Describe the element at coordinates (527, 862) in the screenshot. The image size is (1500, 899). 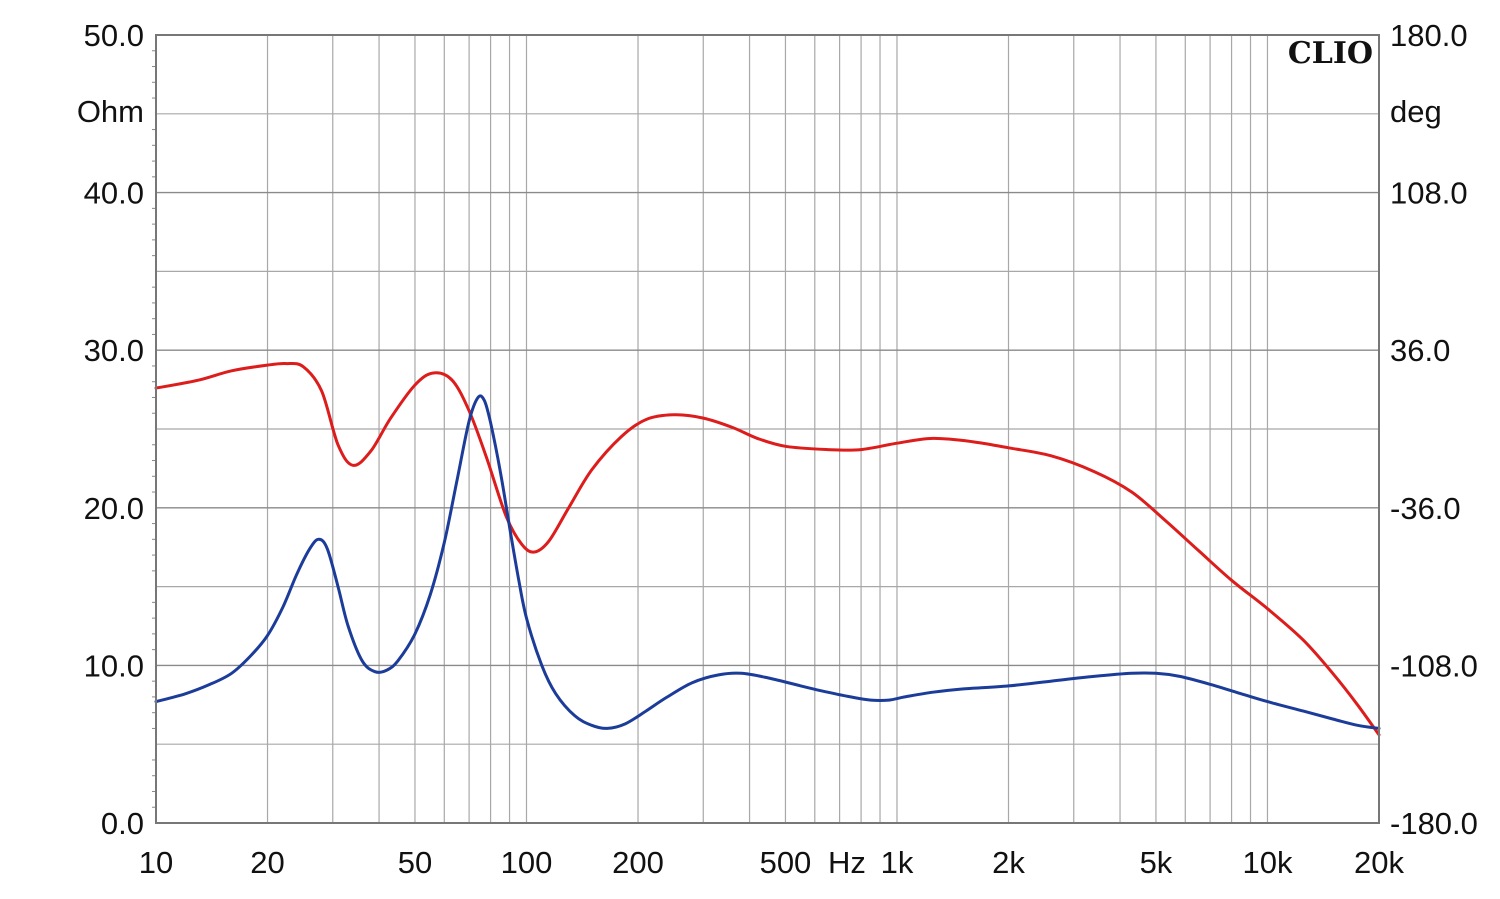
I see `x-tick-label: 100` at that location.